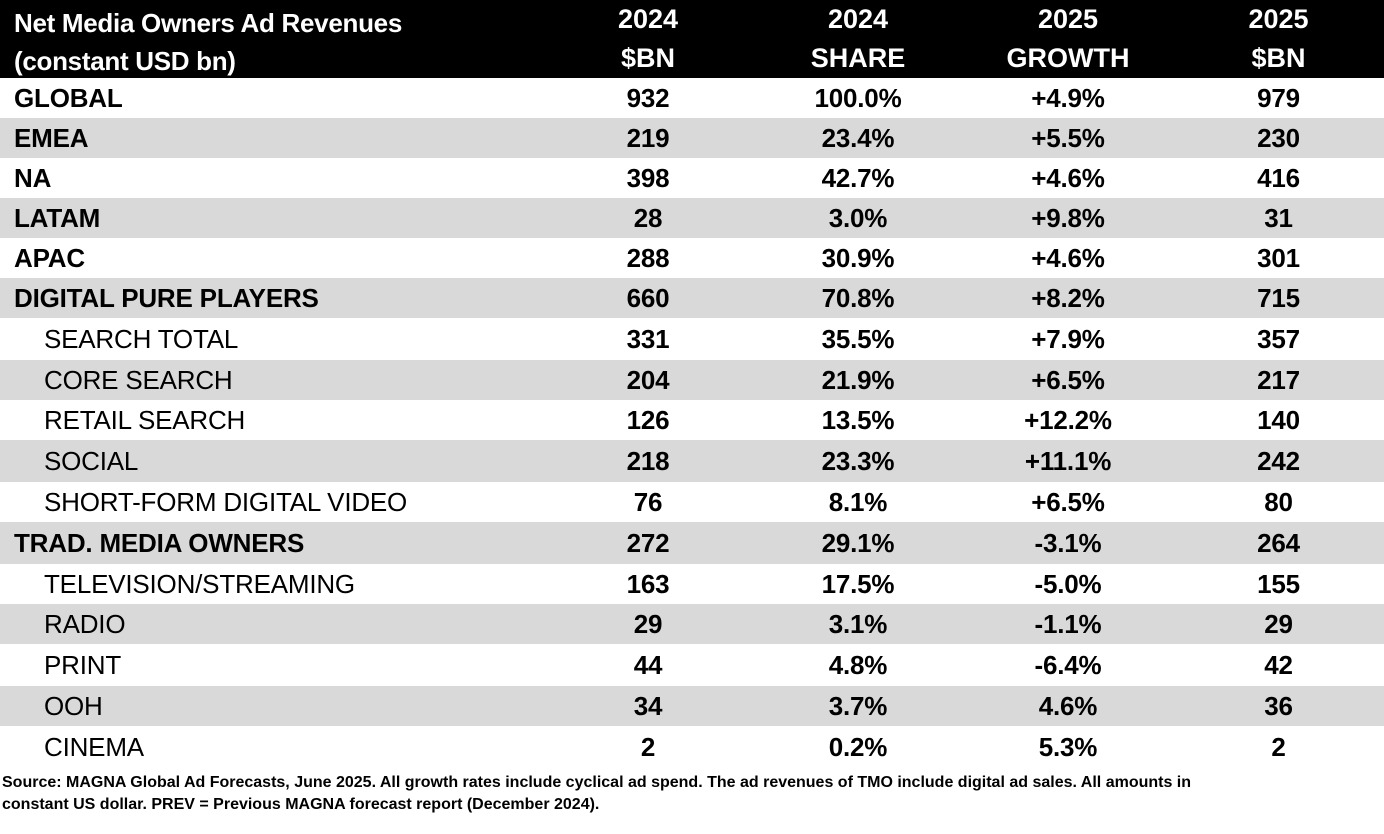 The height and width of the screenshot is (834, 1384). What do you see at coordinates (692, 584) in the screenshot?
I see `table-row: TELEVISION/STREAMING 163 17.5% -5.0% 155` at bounding box center [692, 584].